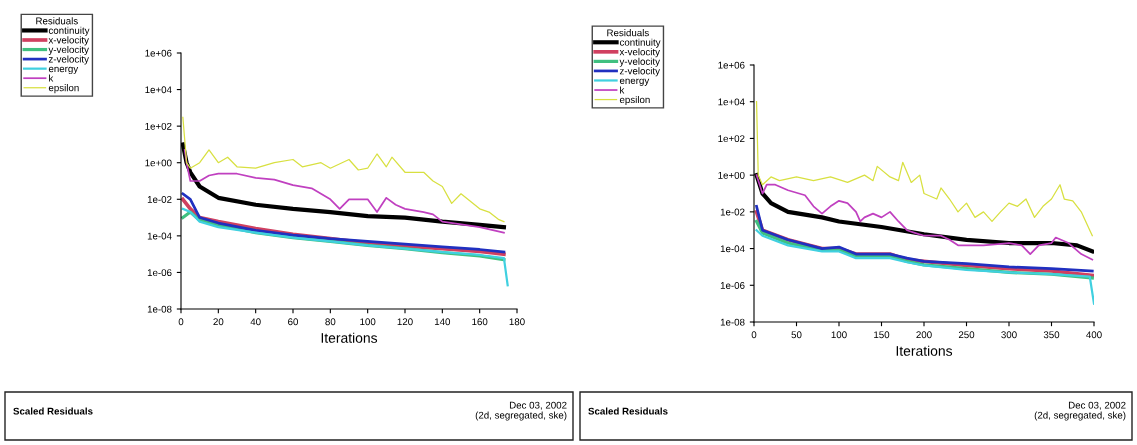 The image size is (1137, 445). What do you see at coordinates (405, 322) in the screenshot?
I see `x-tick-label: 120` at bounding box center [405, 322].